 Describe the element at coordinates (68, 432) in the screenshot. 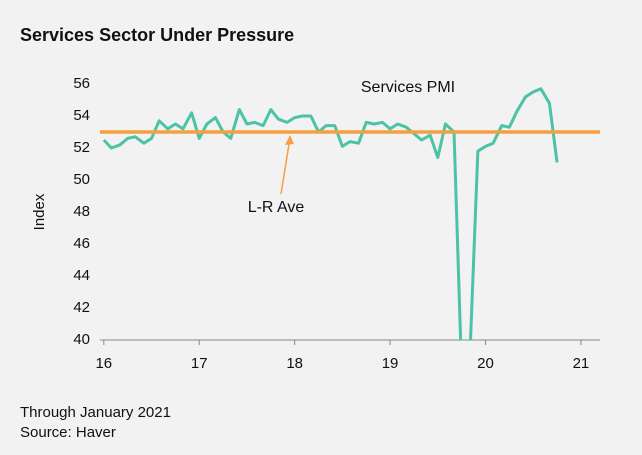

I see `note: Source: Haver` at that location.